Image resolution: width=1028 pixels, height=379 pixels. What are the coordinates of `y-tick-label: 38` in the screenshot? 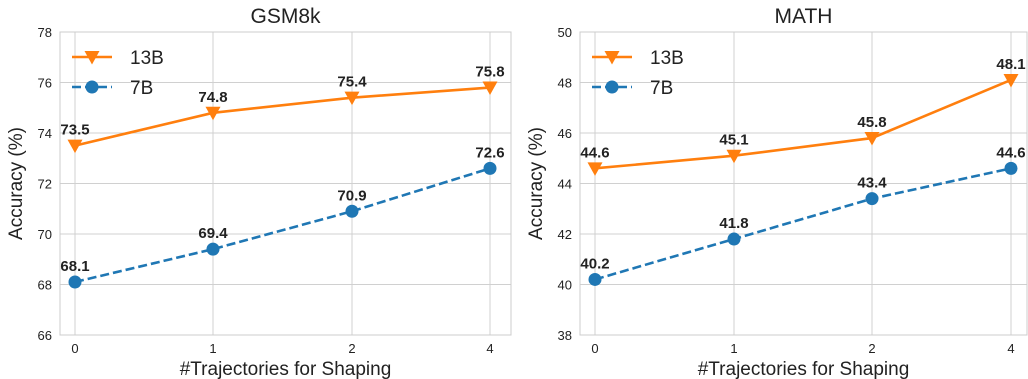 It's located at (565, 335).